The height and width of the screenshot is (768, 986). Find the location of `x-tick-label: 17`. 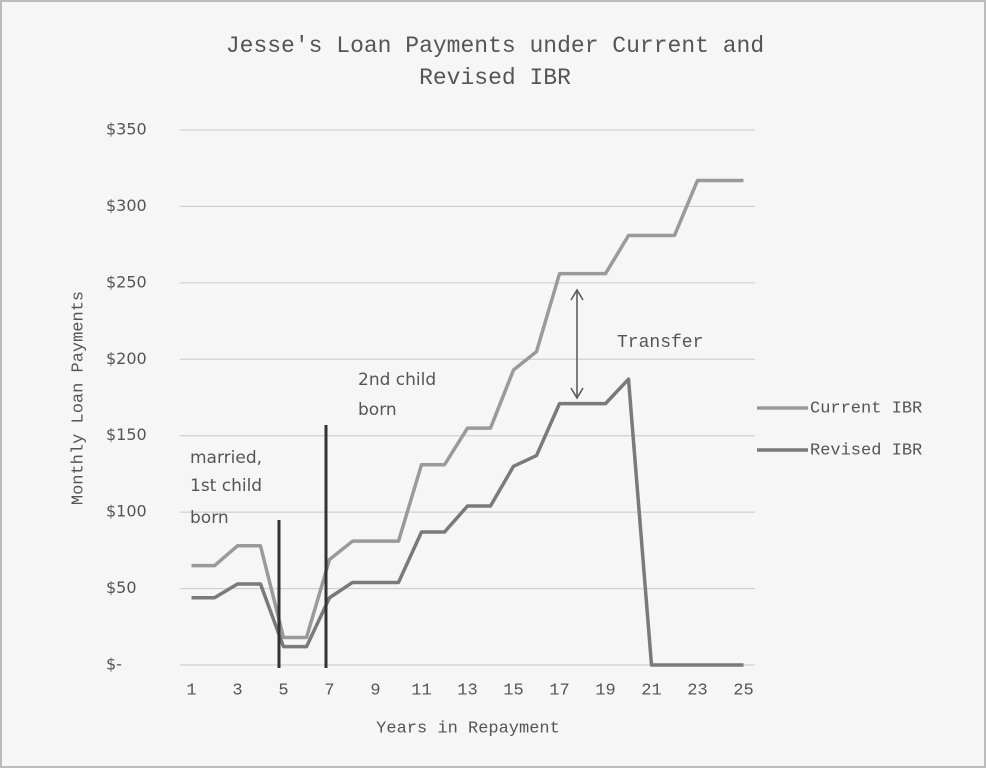

x-tick-label: 17 is located at coordinates (559, 690).